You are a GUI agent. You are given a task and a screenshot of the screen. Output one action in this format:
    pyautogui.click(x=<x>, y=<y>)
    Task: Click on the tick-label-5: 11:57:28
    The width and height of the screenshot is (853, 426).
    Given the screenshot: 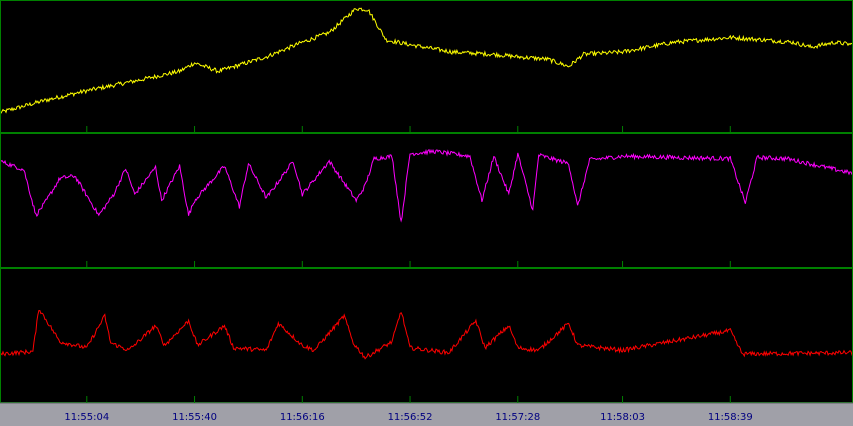 What is the action you would take?
    pyautogui.click(x=517, y=417)
    